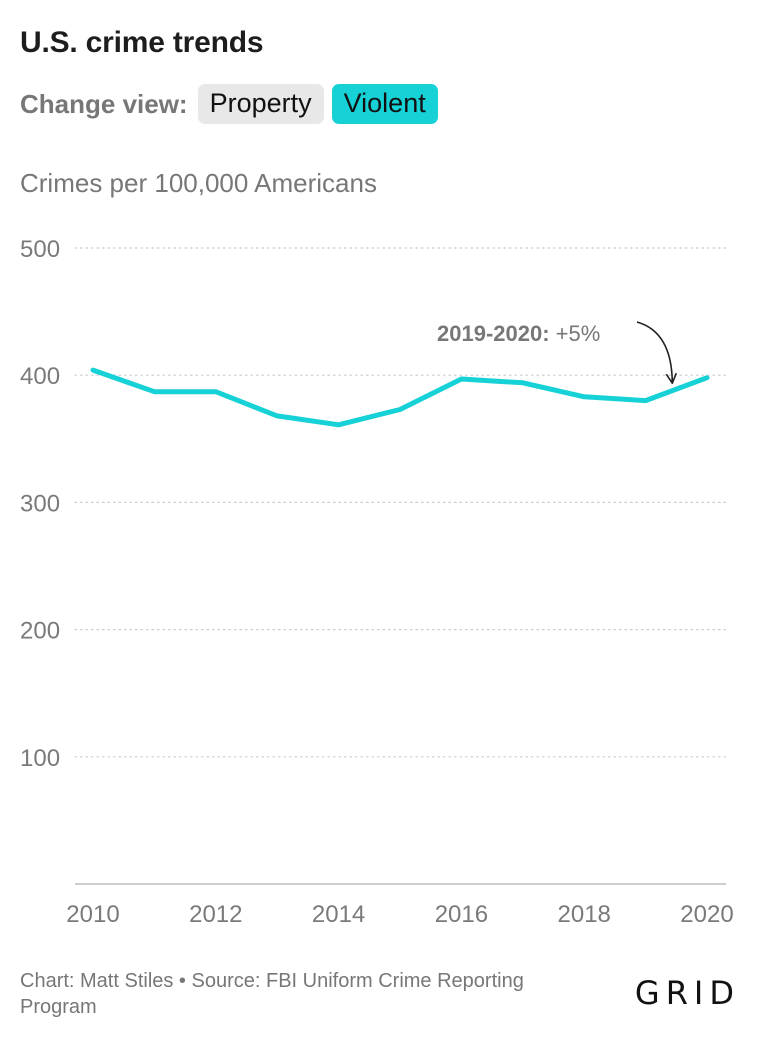 The width and height of the screenshot is (760, 1040). Describe the element at coordinates (40, 758) in the screenshot. I see `y-tick-label: 100` at that location.